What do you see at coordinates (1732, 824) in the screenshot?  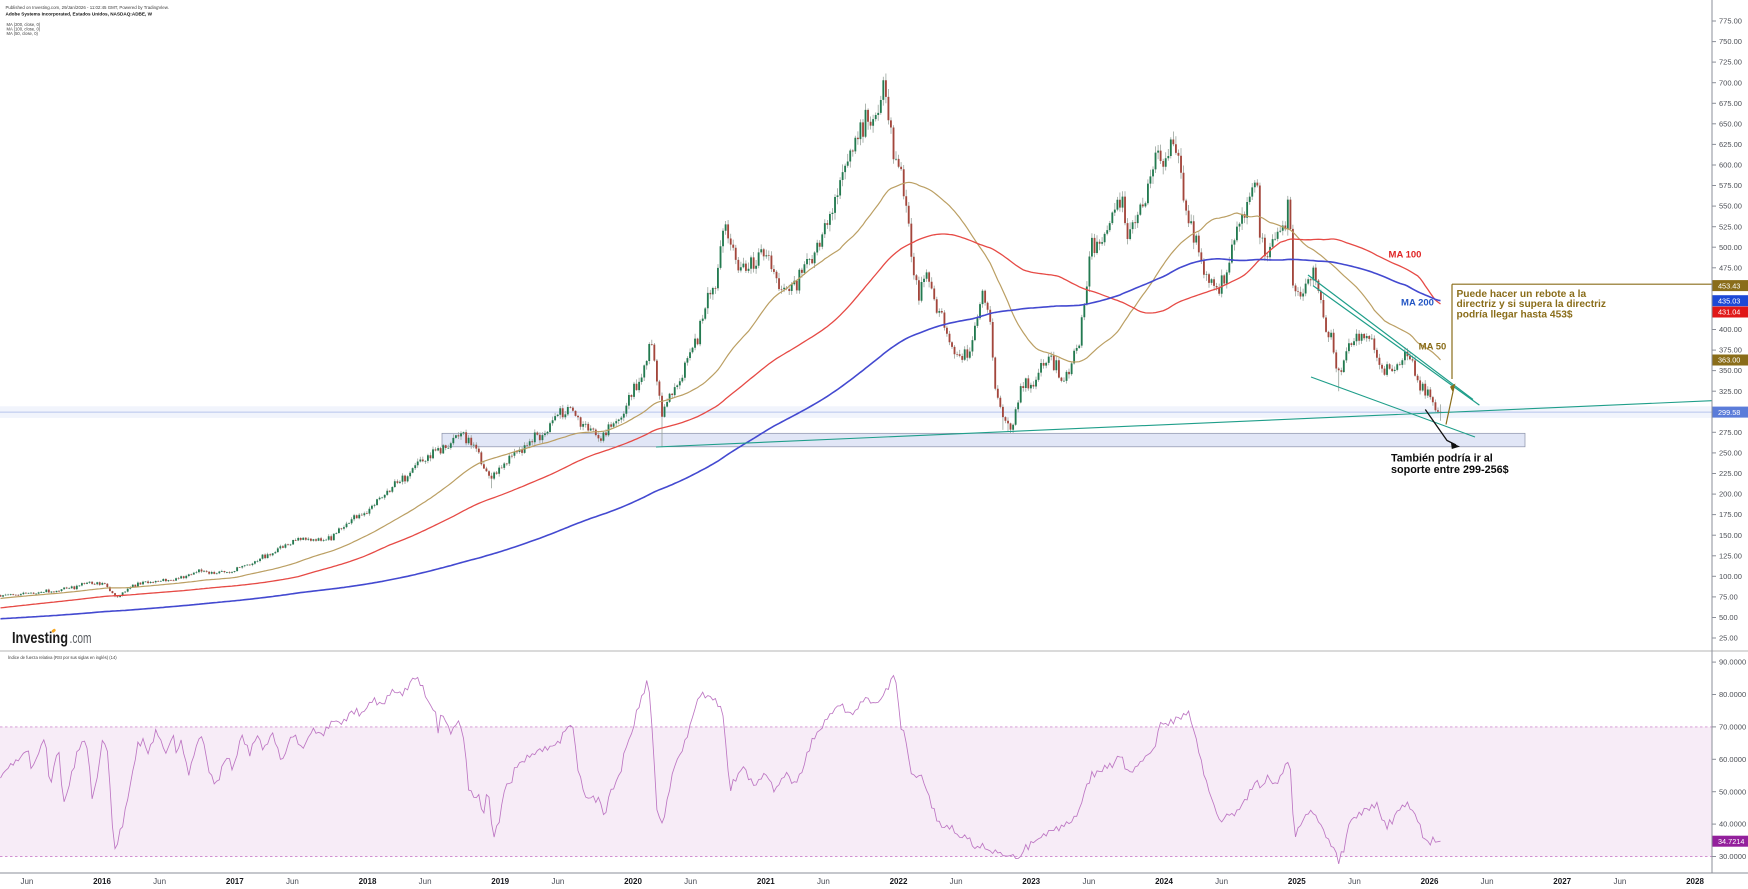 I see `svg-text: 40.0000` at bounding box center [1732, 824].